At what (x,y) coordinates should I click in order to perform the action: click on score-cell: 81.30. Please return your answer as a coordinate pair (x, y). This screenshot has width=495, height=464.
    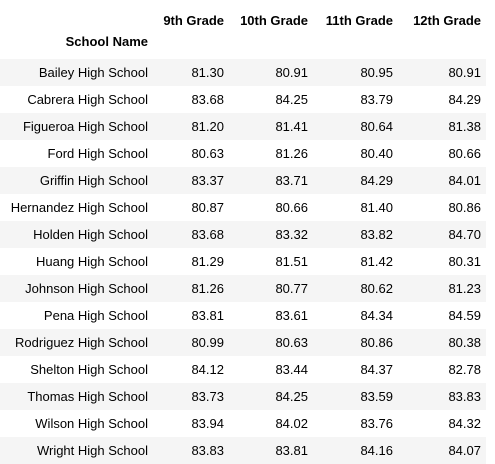
    Looking at the image, I should click on (207, 72).